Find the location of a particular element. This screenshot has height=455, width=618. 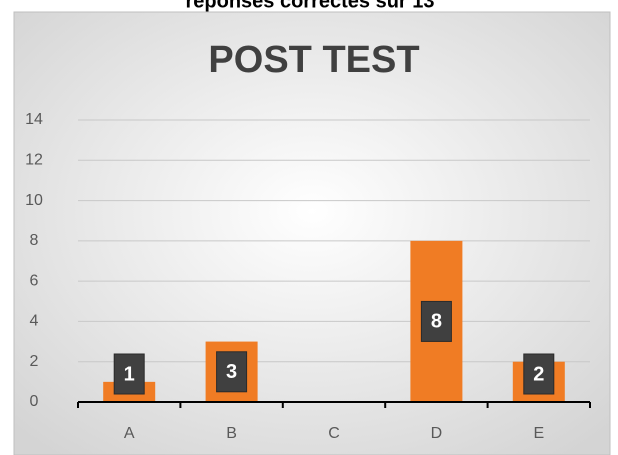

y-tick-label: 2 is located at coordinates (34, 361).